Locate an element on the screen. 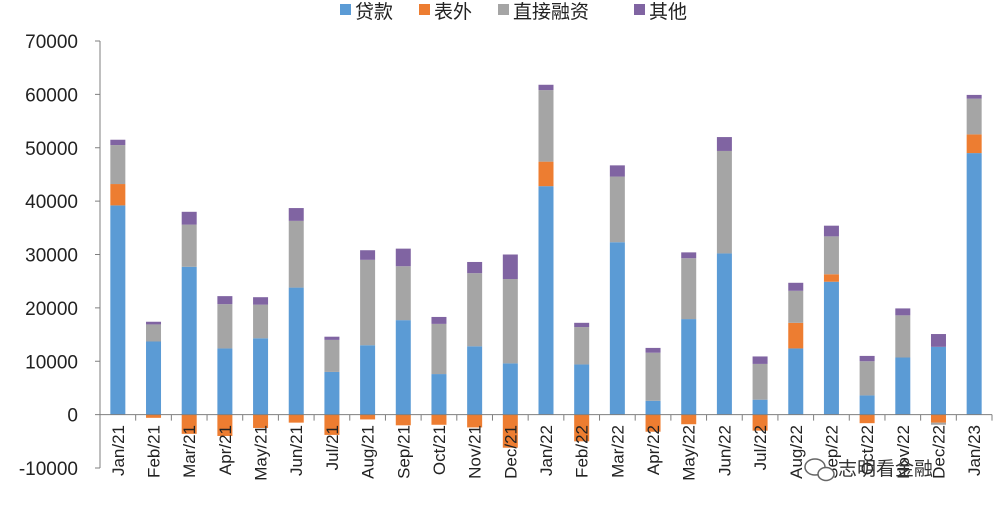 The width and height of the screenshot is (994, 508). y-tick-label: 60000 is located at coordinates (51, 95).